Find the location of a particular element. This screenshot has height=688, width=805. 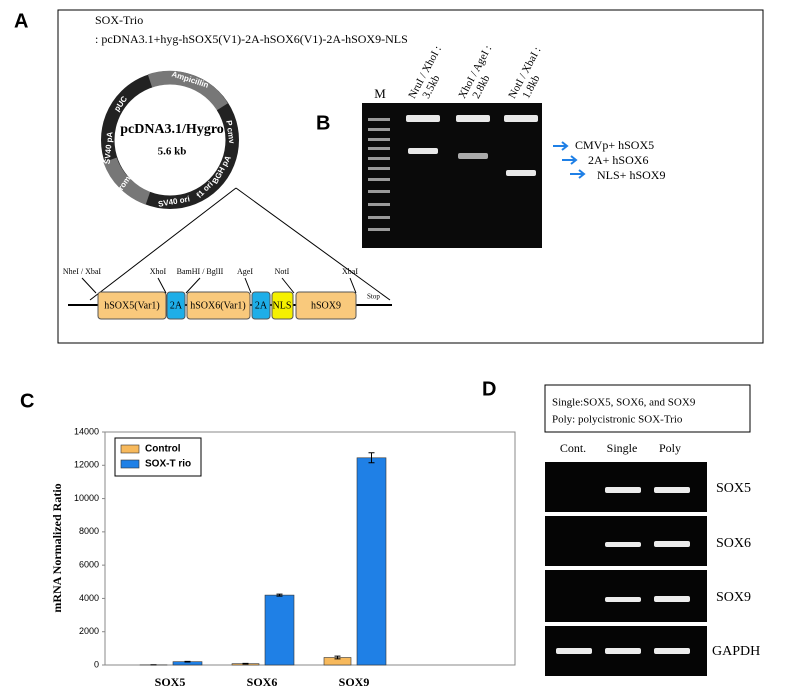

column-label: Poly is located at coordinates (670, 448).